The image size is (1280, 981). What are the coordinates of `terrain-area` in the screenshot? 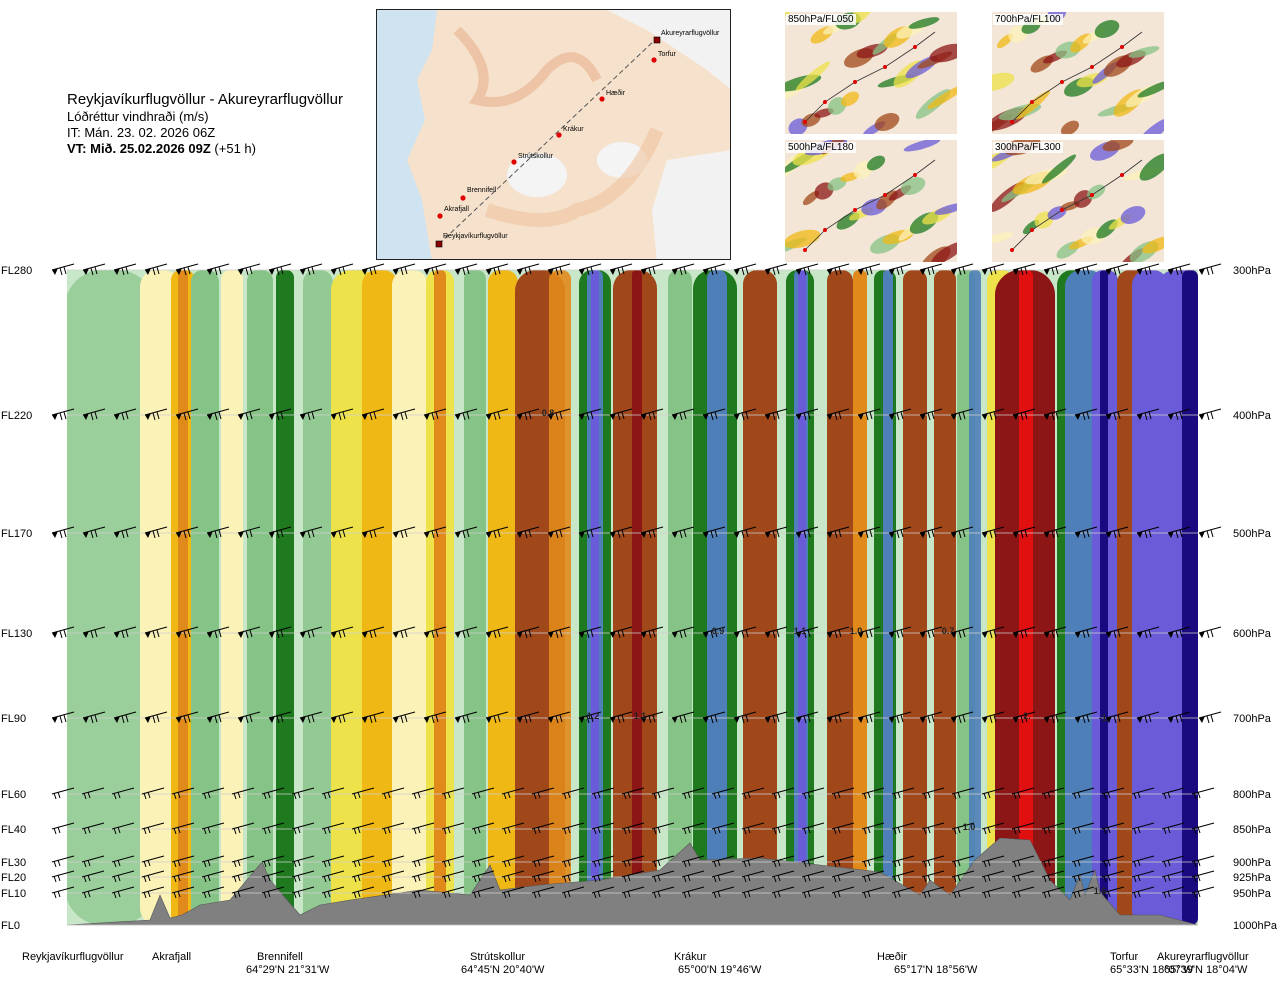 It's located at (632, 881).